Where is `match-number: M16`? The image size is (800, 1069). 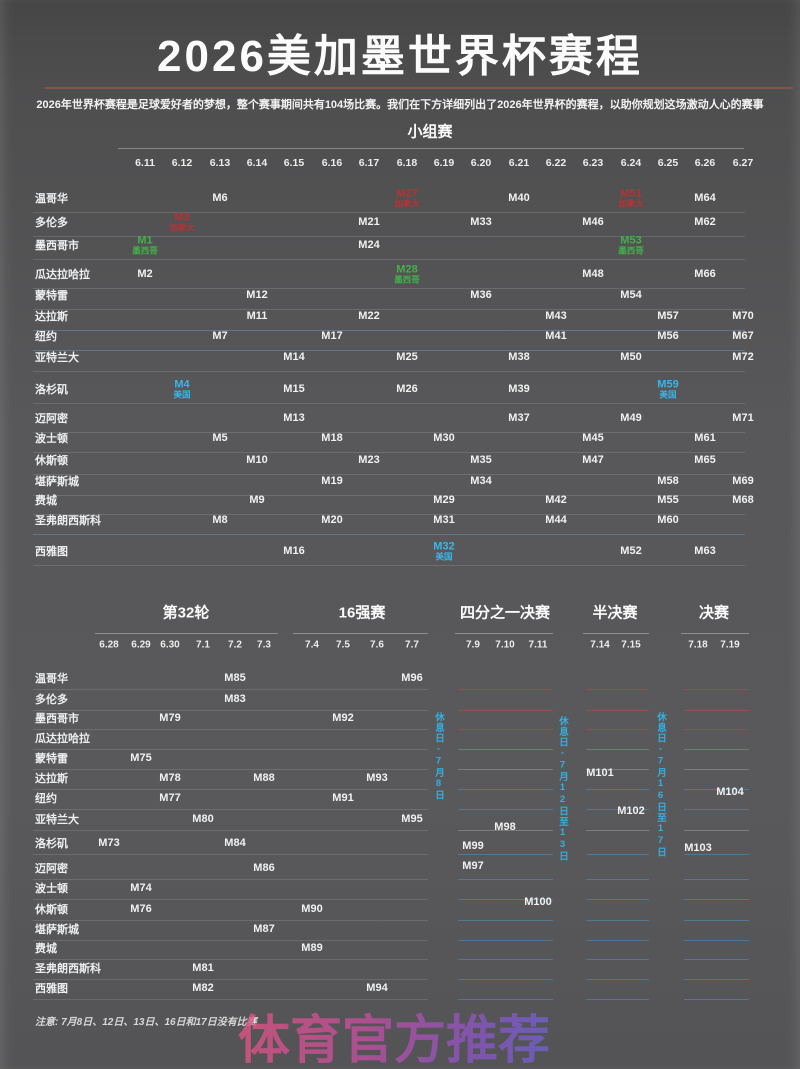
match-number: M16 is located at coordinates (294, 550).